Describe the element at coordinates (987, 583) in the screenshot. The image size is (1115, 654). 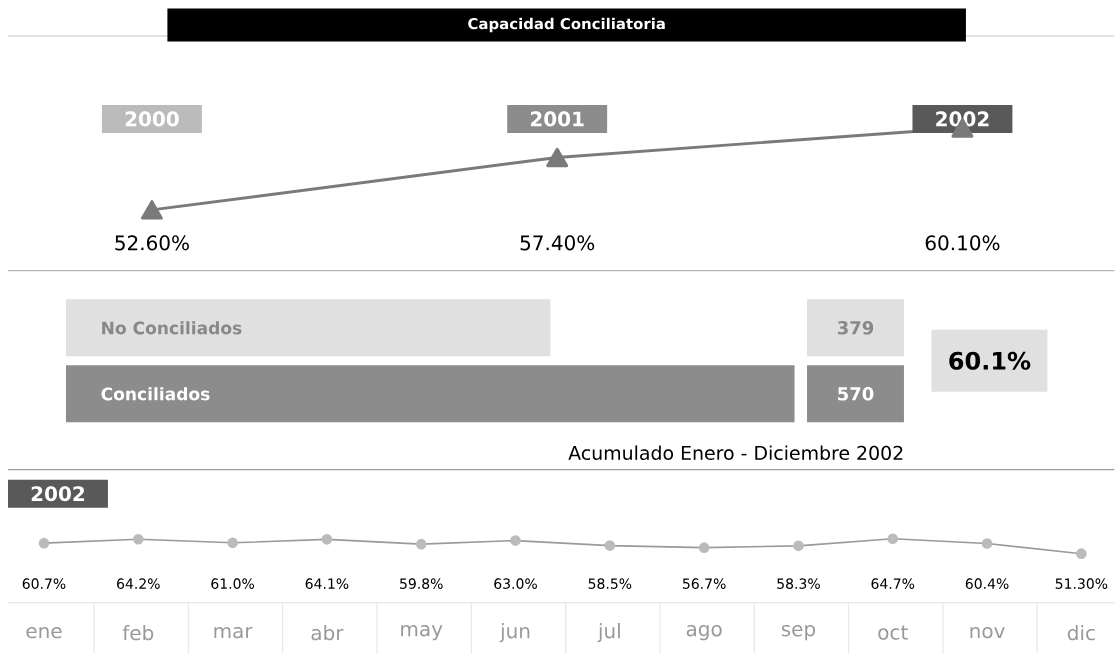
I see `data-label: 60.4%` at that location.